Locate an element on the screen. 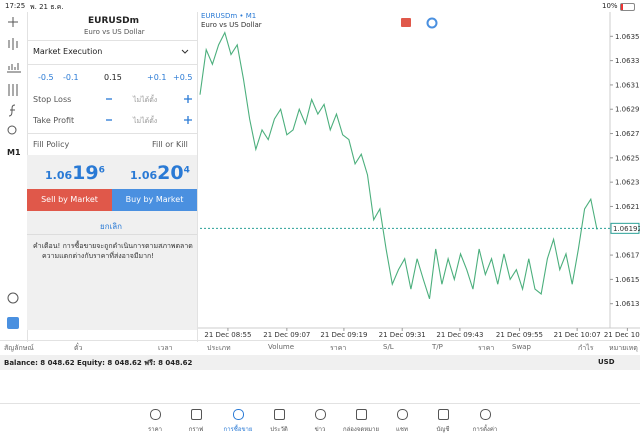 The width and height of the screenshot is (640, 447). take-profit-value: ไม่ได้ตั้ง is located at coordinates (145, 121).